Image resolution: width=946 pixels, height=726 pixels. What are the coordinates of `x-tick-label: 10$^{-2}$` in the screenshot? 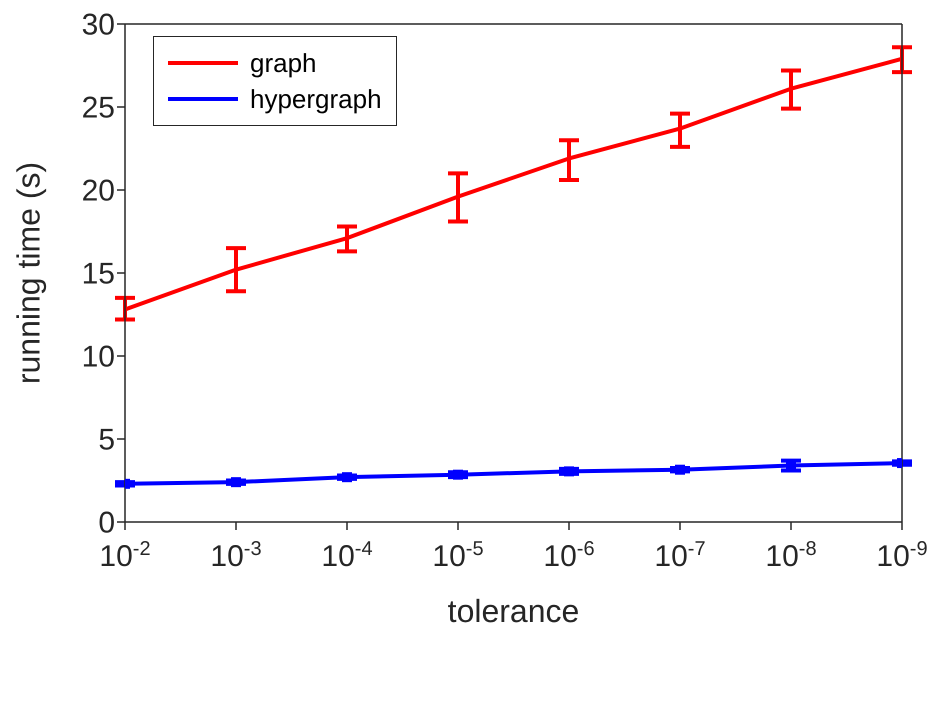 It's located at (125, 555).